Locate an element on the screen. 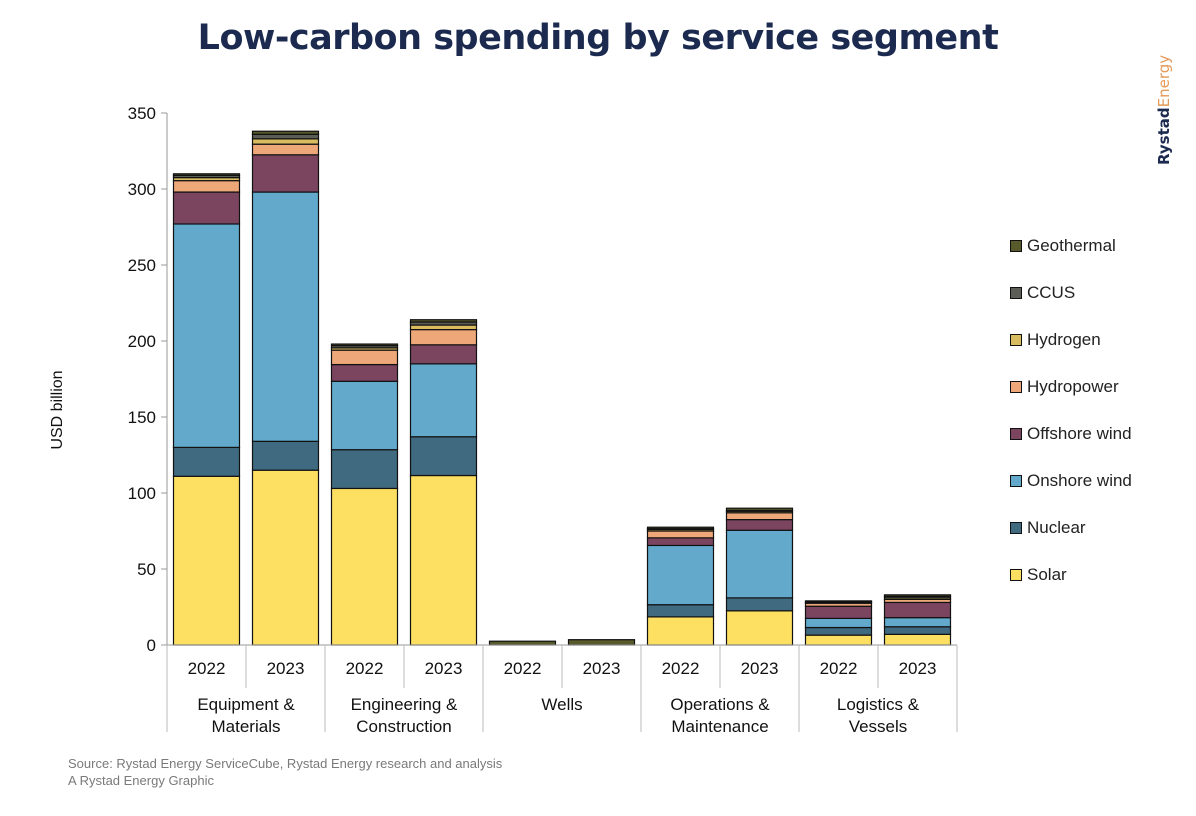 The width and height of the screenshot is (1196, 816). y-tick-label: 0 is located at coordinates (151, 645).